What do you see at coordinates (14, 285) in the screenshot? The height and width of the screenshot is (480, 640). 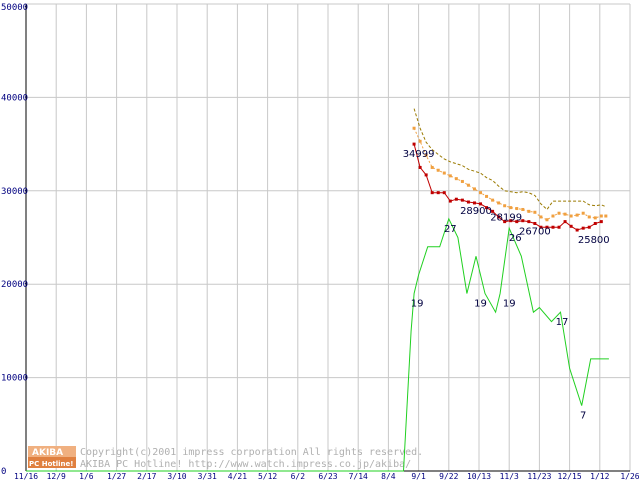 I see `y-tick-label: 20000` at bounding box center [14, 285].